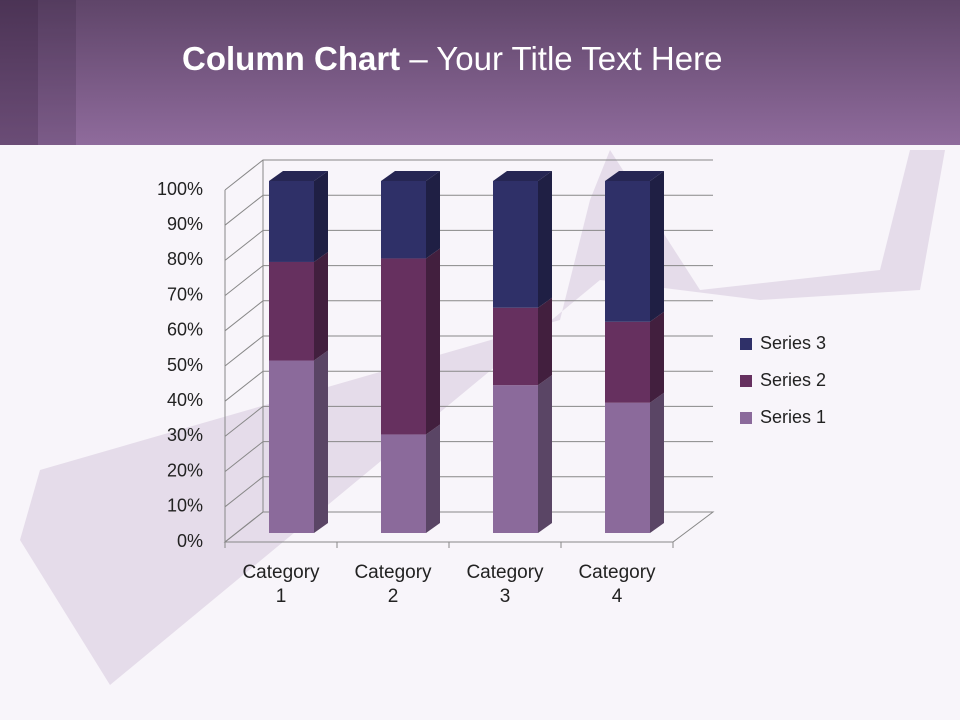 The width and height of the screenshot is (960, 720). I want to click on slide-title: Column Chart – Your Title Text Here, so click(452, 59).